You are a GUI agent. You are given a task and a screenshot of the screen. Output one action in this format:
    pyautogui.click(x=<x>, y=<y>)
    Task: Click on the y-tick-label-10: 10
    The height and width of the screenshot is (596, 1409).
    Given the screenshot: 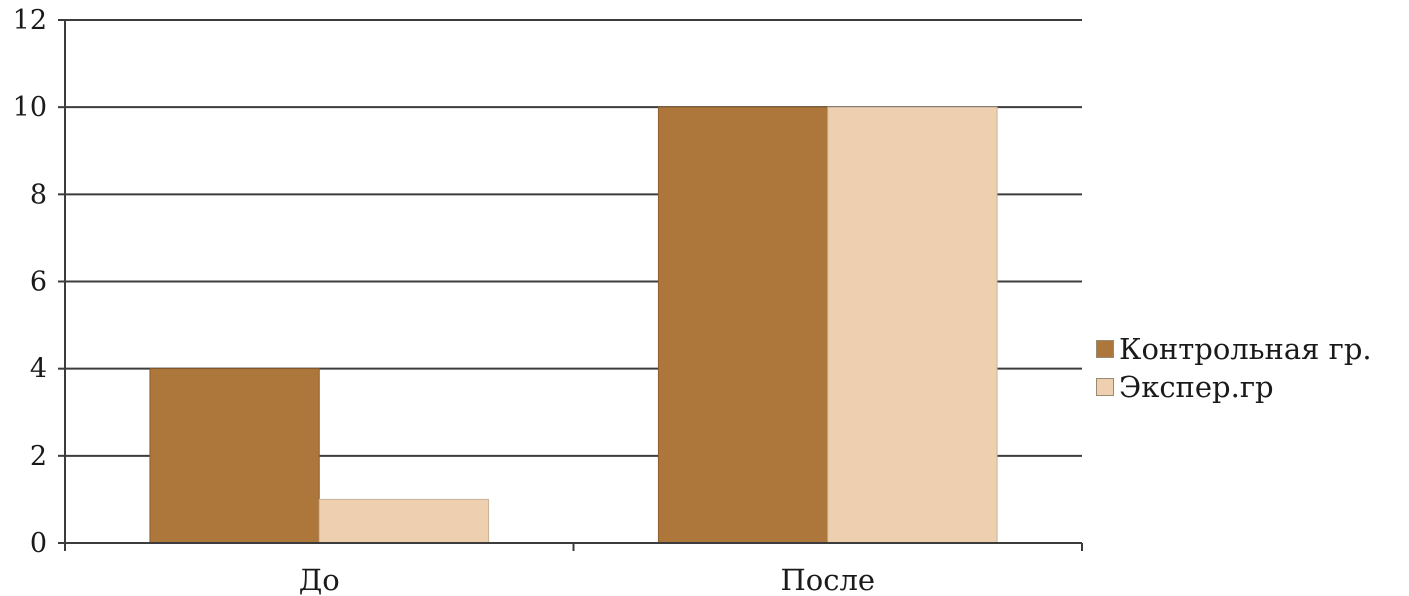 What is the action you would take?
    pyautogui.click(x=30, y=107)
    